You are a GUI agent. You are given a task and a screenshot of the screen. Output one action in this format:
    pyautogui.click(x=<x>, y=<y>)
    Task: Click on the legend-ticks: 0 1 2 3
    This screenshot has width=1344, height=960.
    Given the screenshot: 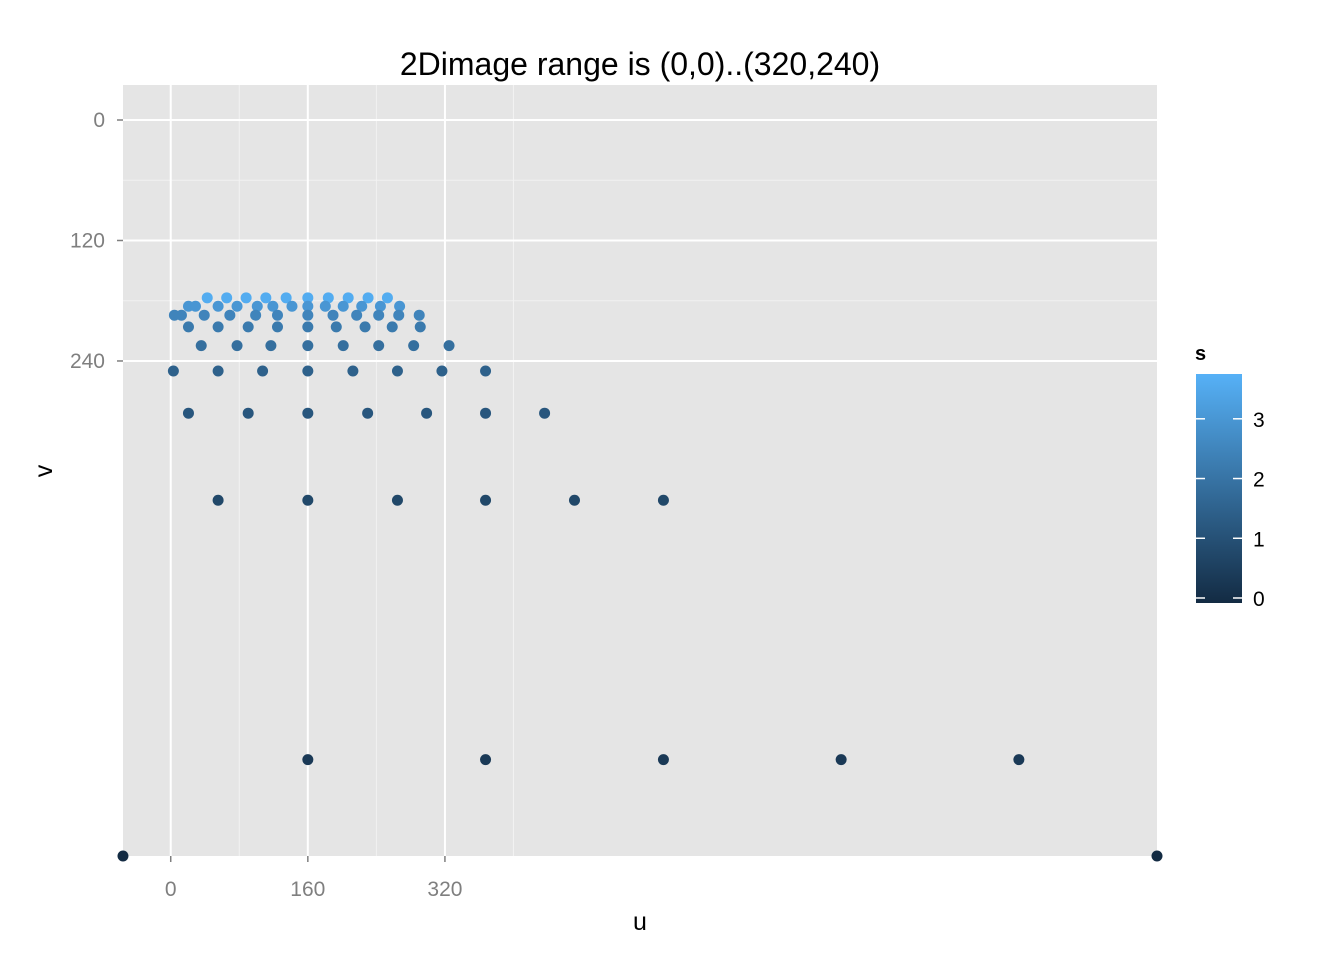 What is the action you would take?
    pyautogui.click(x=1230, y=510)
    